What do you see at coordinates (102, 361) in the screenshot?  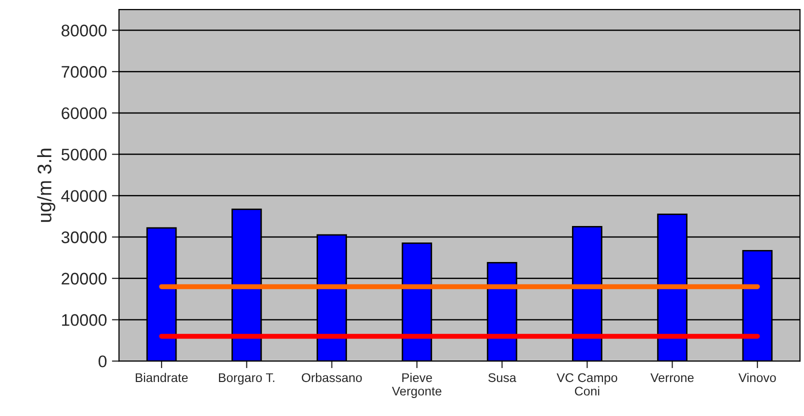 I see `y-tick-label: 0` at bounding box center [102, 361].